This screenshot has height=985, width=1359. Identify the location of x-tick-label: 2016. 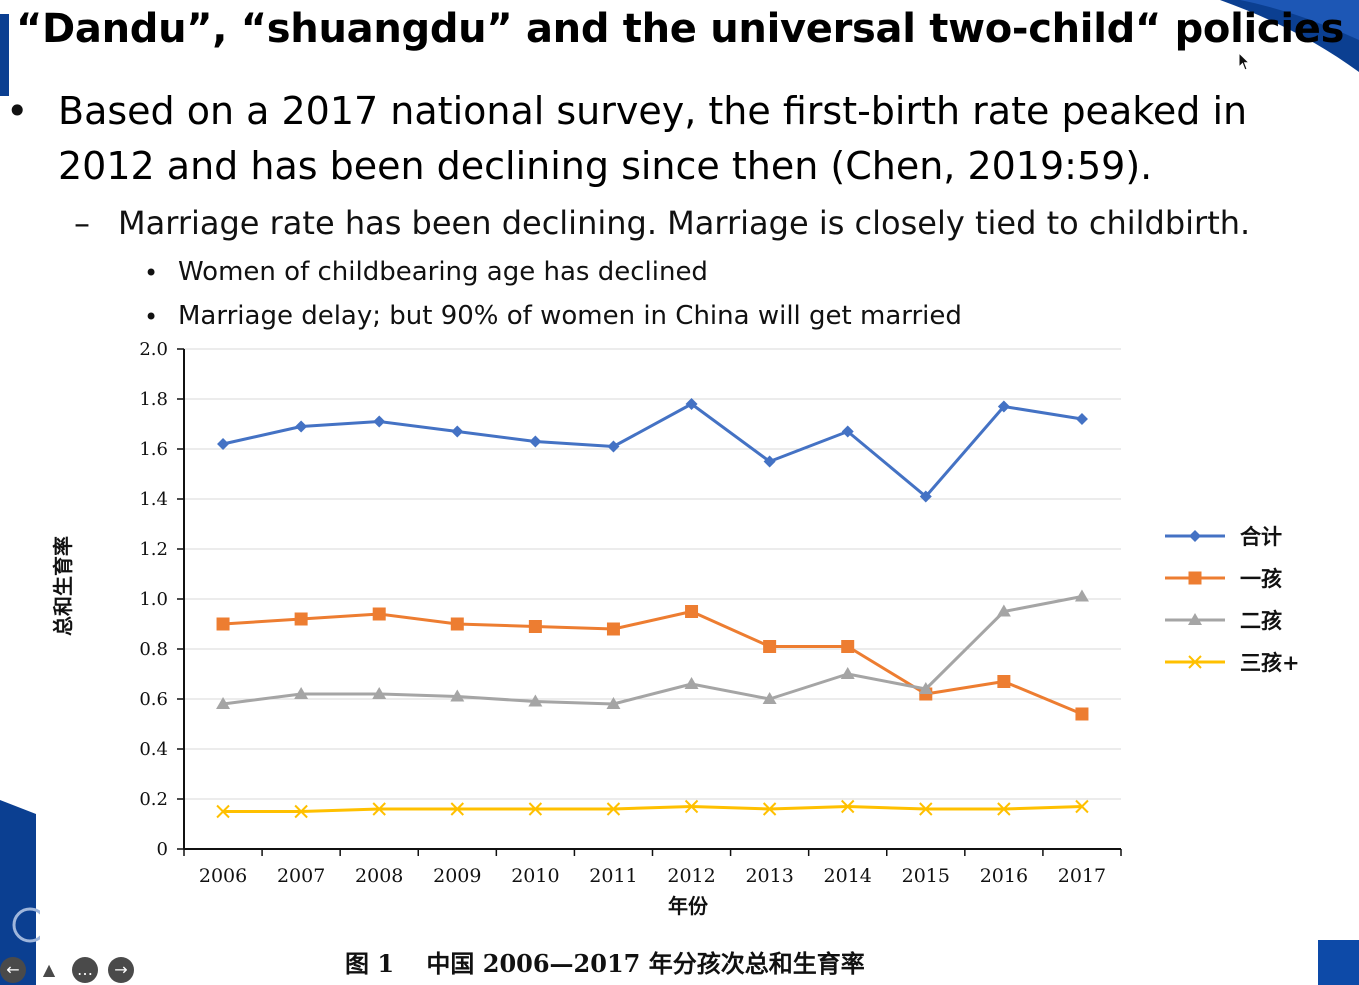
(1004, 876).